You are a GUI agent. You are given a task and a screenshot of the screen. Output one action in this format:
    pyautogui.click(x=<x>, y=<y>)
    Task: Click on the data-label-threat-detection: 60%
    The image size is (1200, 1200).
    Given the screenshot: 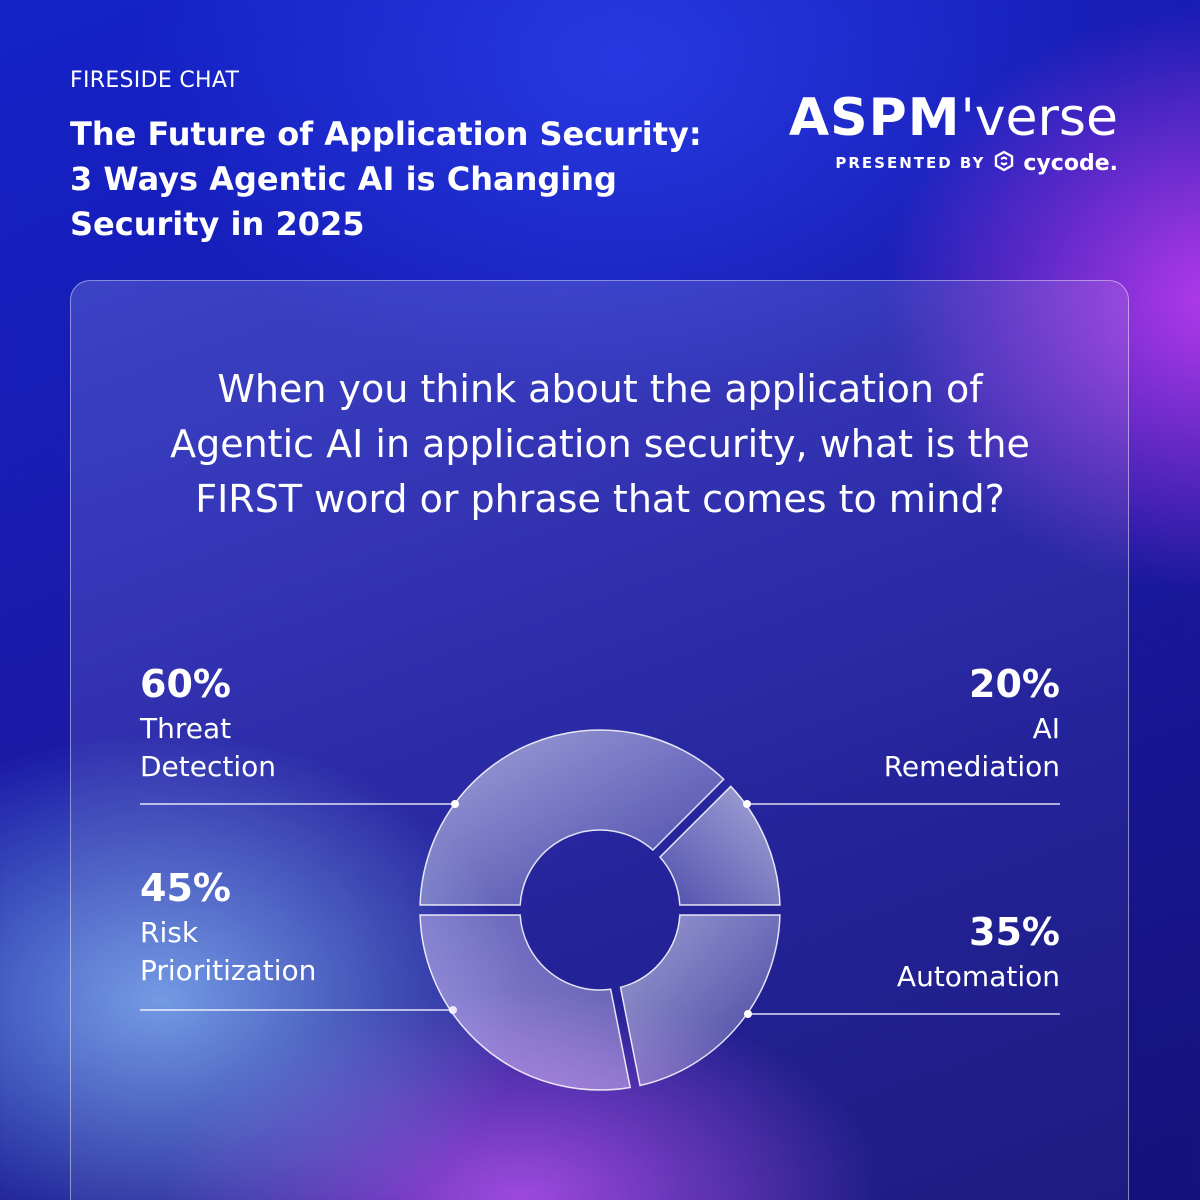 What is the action you would take?
    pyautogui.click(x=185, y=684)
    